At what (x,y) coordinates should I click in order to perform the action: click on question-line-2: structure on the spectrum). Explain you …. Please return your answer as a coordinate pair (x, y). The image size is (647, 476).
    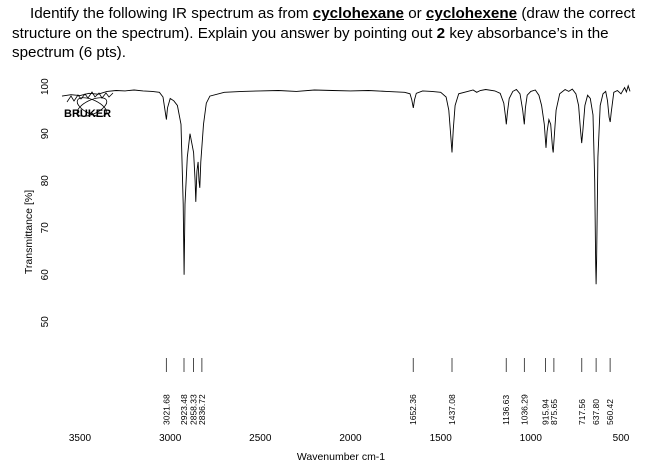
    Looking at the image, I should click on (324, 34).